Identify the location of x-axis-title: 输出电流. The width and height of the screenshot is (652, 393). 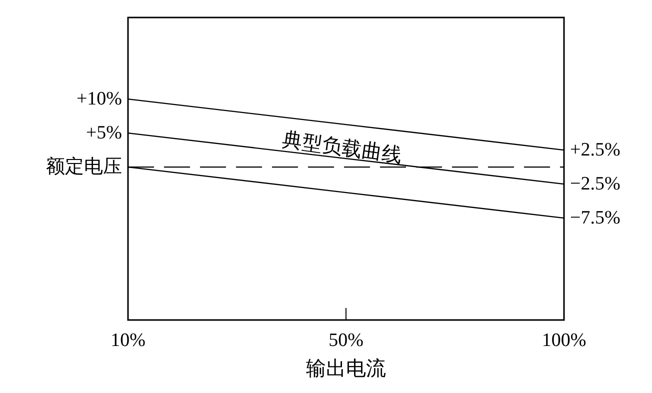
(346, 369).